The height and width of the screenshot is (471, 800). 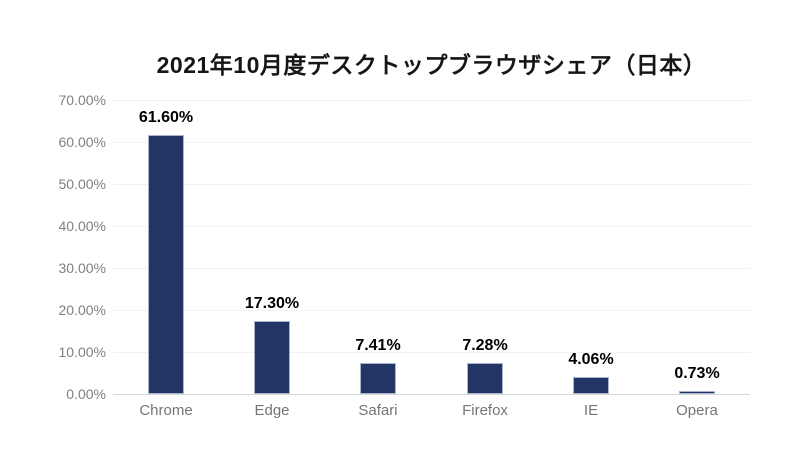 What do you see at coordinates (591, 410) in the screenshot?
I see `x-tick-label: IE` at bounding box center [591, 410].